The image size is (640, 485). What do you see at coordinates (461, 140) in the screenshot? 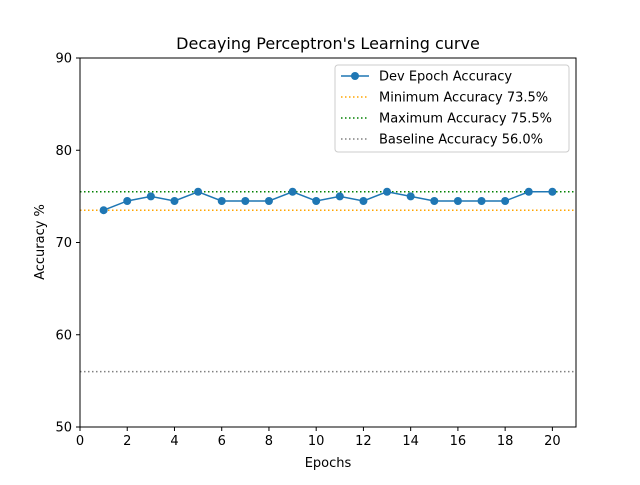
I see `legend-entry-label: Baseline Accuracy 56.0%` at bounding box center [461, 140].